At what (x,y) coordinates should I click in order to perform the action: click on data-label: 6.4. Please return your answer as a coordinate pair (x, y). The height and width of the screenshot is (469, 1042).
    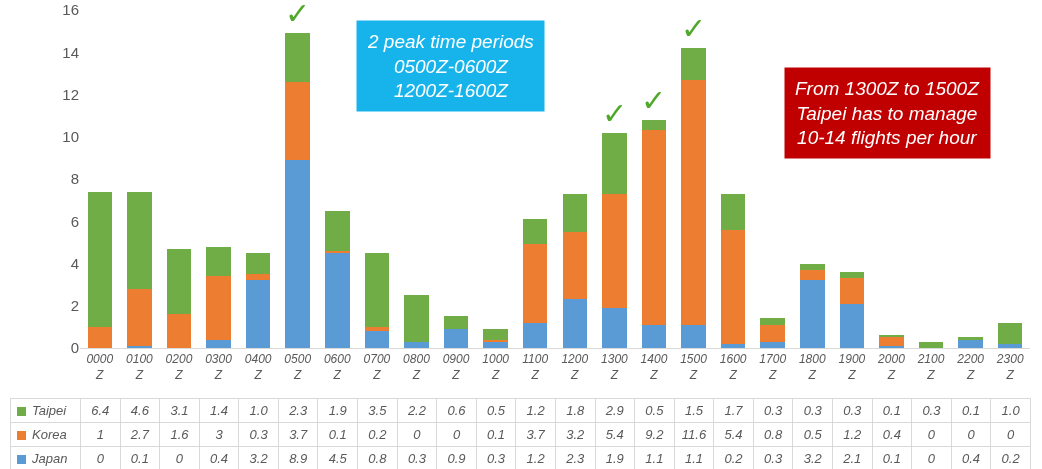
    Looking at the image, I should click on (100, 410).